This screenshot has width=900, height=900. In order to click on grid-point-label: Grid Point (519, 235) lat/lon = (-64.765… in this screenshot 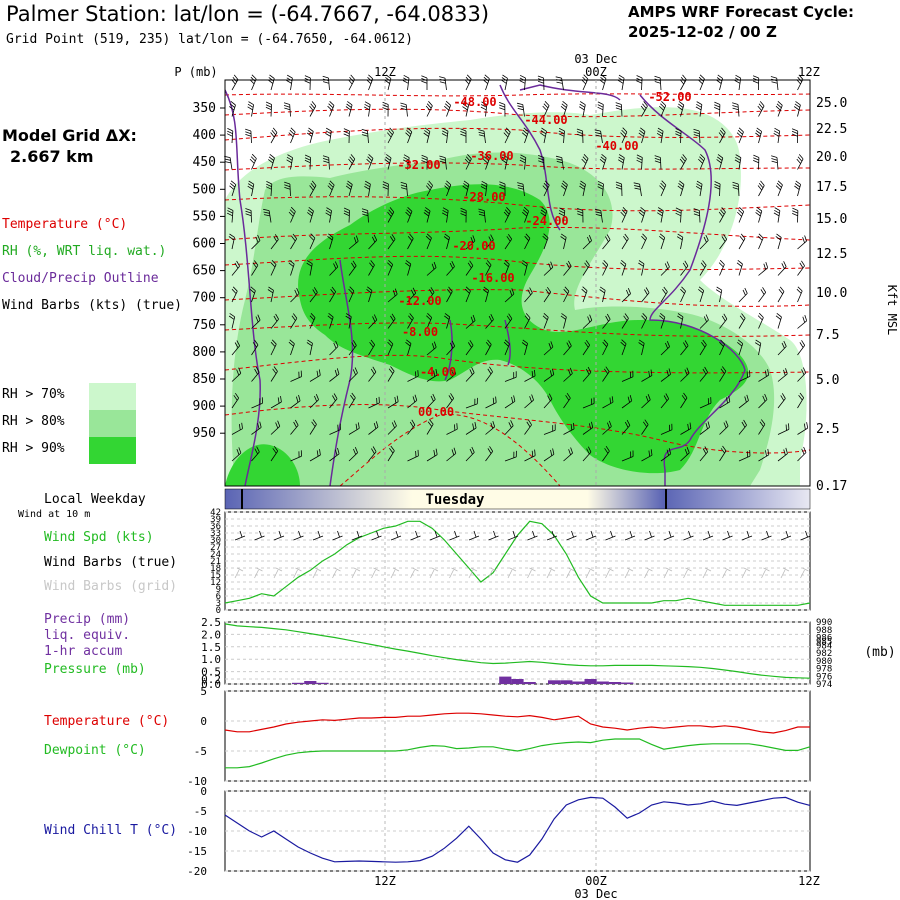, I will do `click(209, 39)`.